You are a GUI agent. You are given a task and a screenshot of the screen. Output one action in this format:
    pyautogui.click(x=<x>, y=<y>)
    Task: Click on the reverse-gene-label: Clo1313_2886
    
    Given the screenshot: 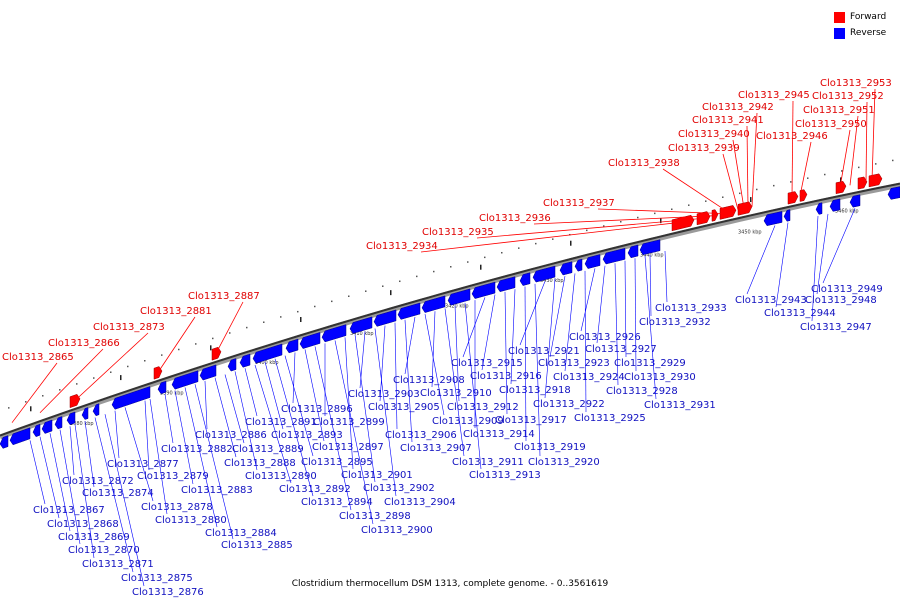 What is the action you would take?
    pyautogui.click(x=231, y=435)
    